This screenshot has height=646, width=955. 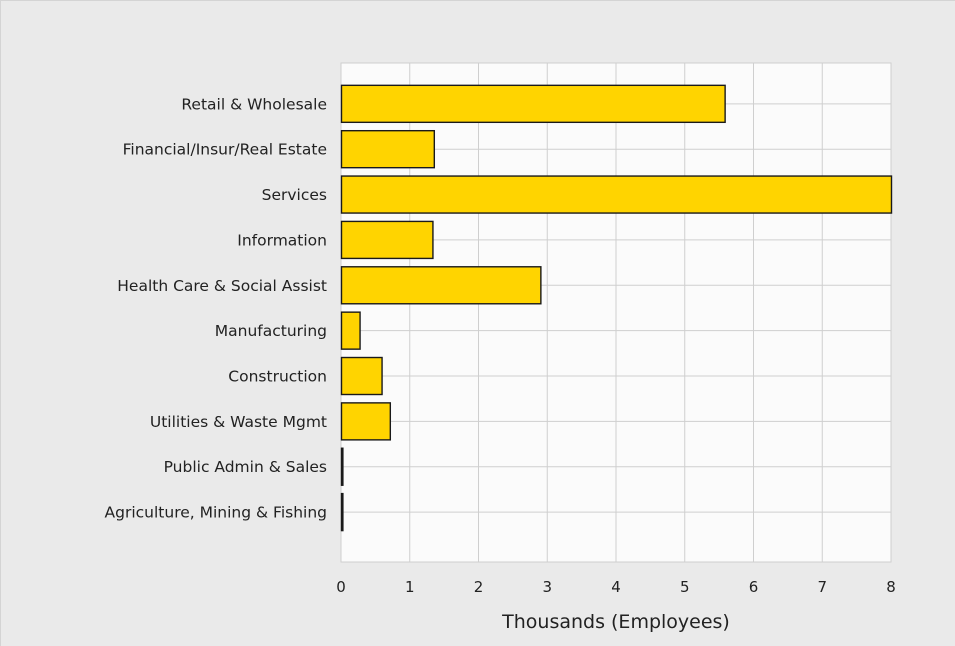 What do you see at coordinates (754, 587) in the screenshot?
I see `x-tick-label: 6` at bounding box center [754, 587].